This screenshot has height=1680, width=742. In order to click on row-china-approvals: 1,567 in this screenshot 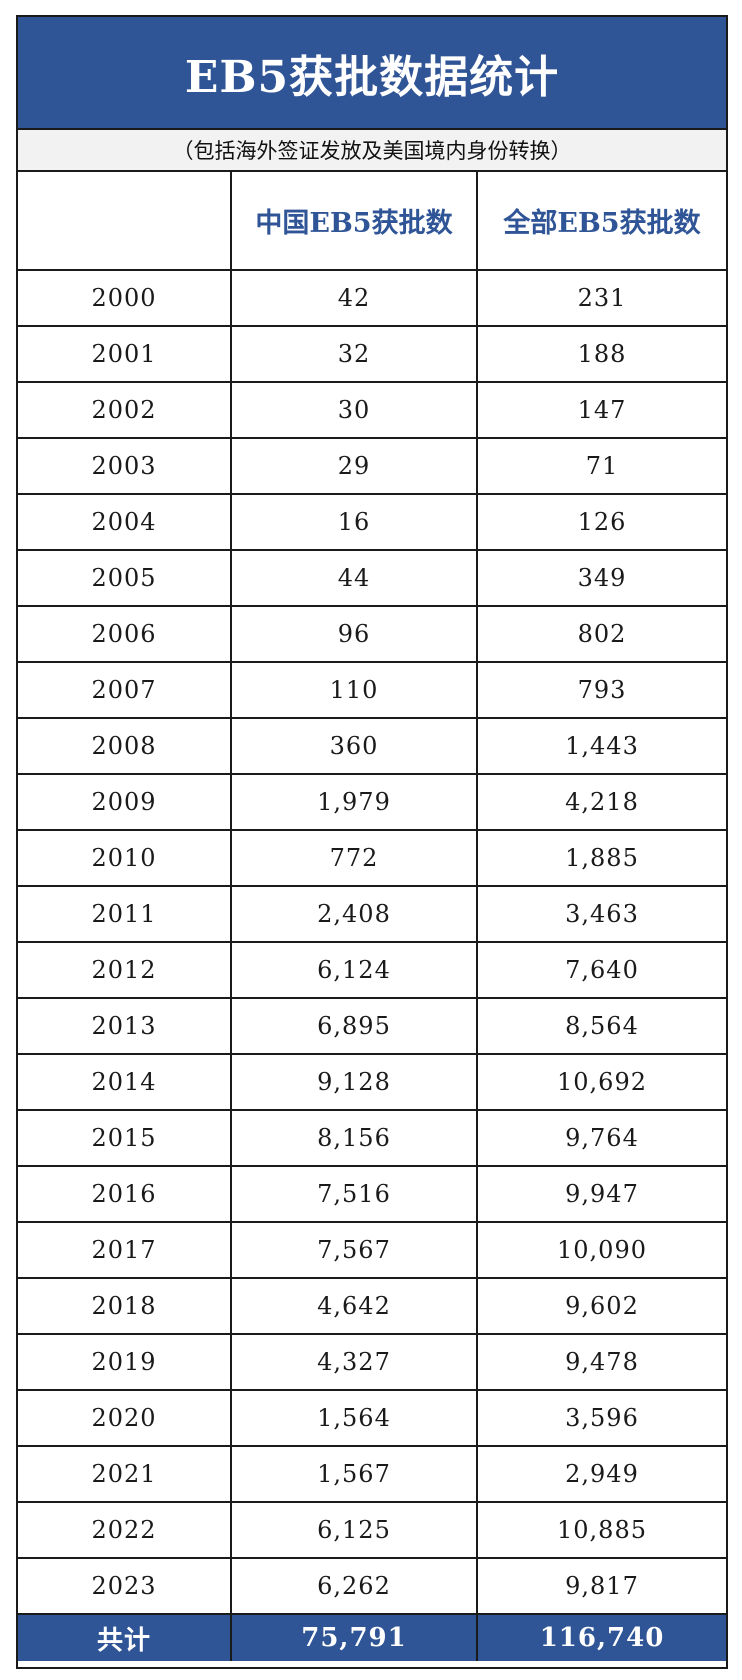, I will do `click(355, 1474)`.